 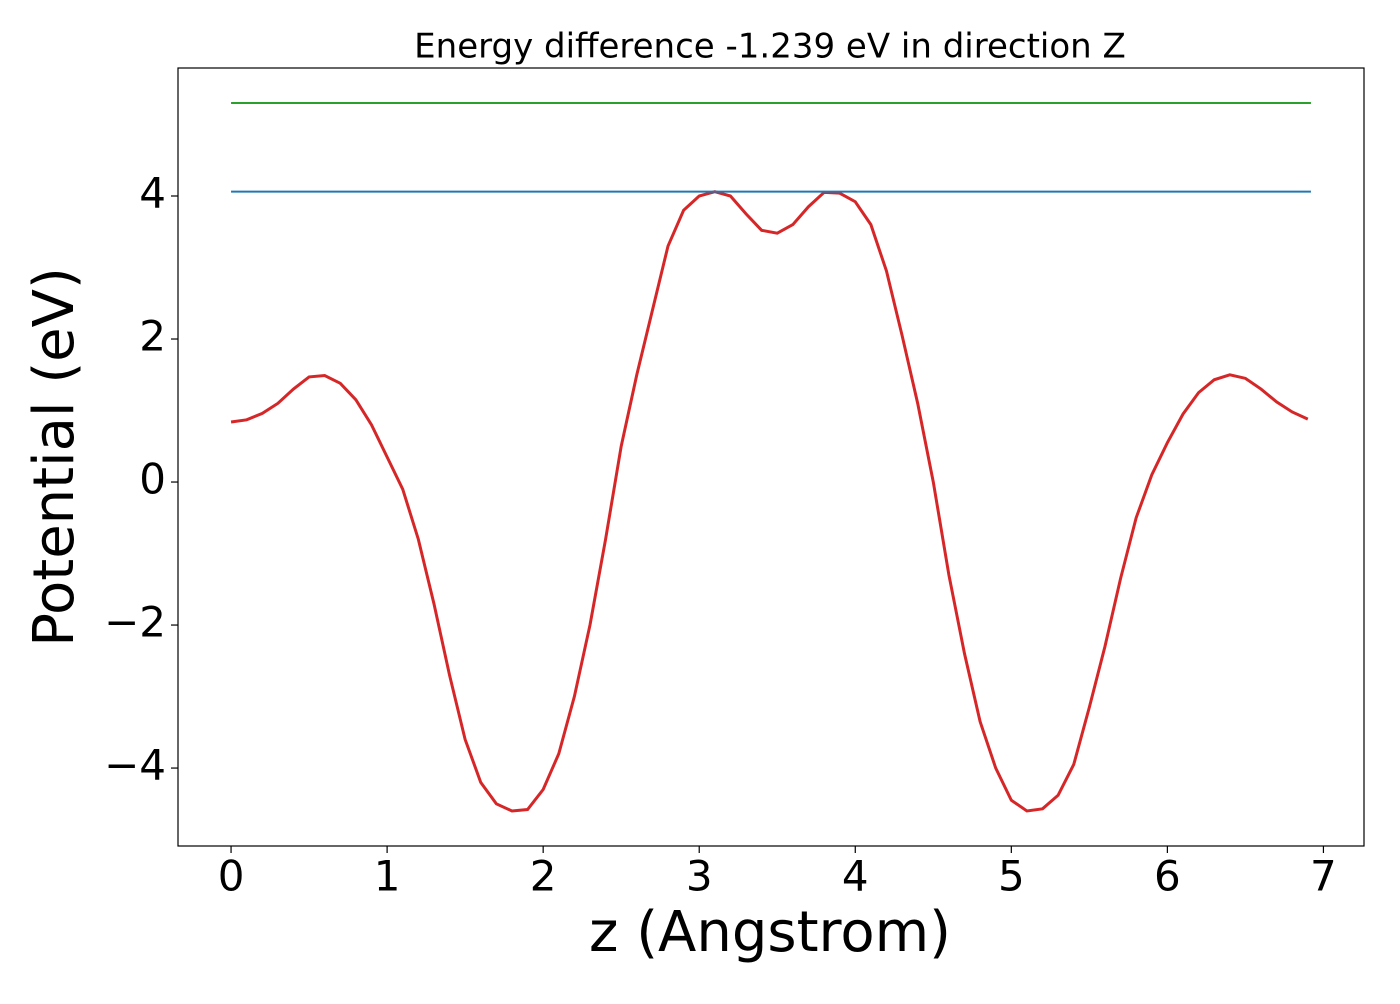 What do you see at coordinates (152, 192) in the screenshot?
I see `y-tick-label: 4` at bounding box center [152, 192].